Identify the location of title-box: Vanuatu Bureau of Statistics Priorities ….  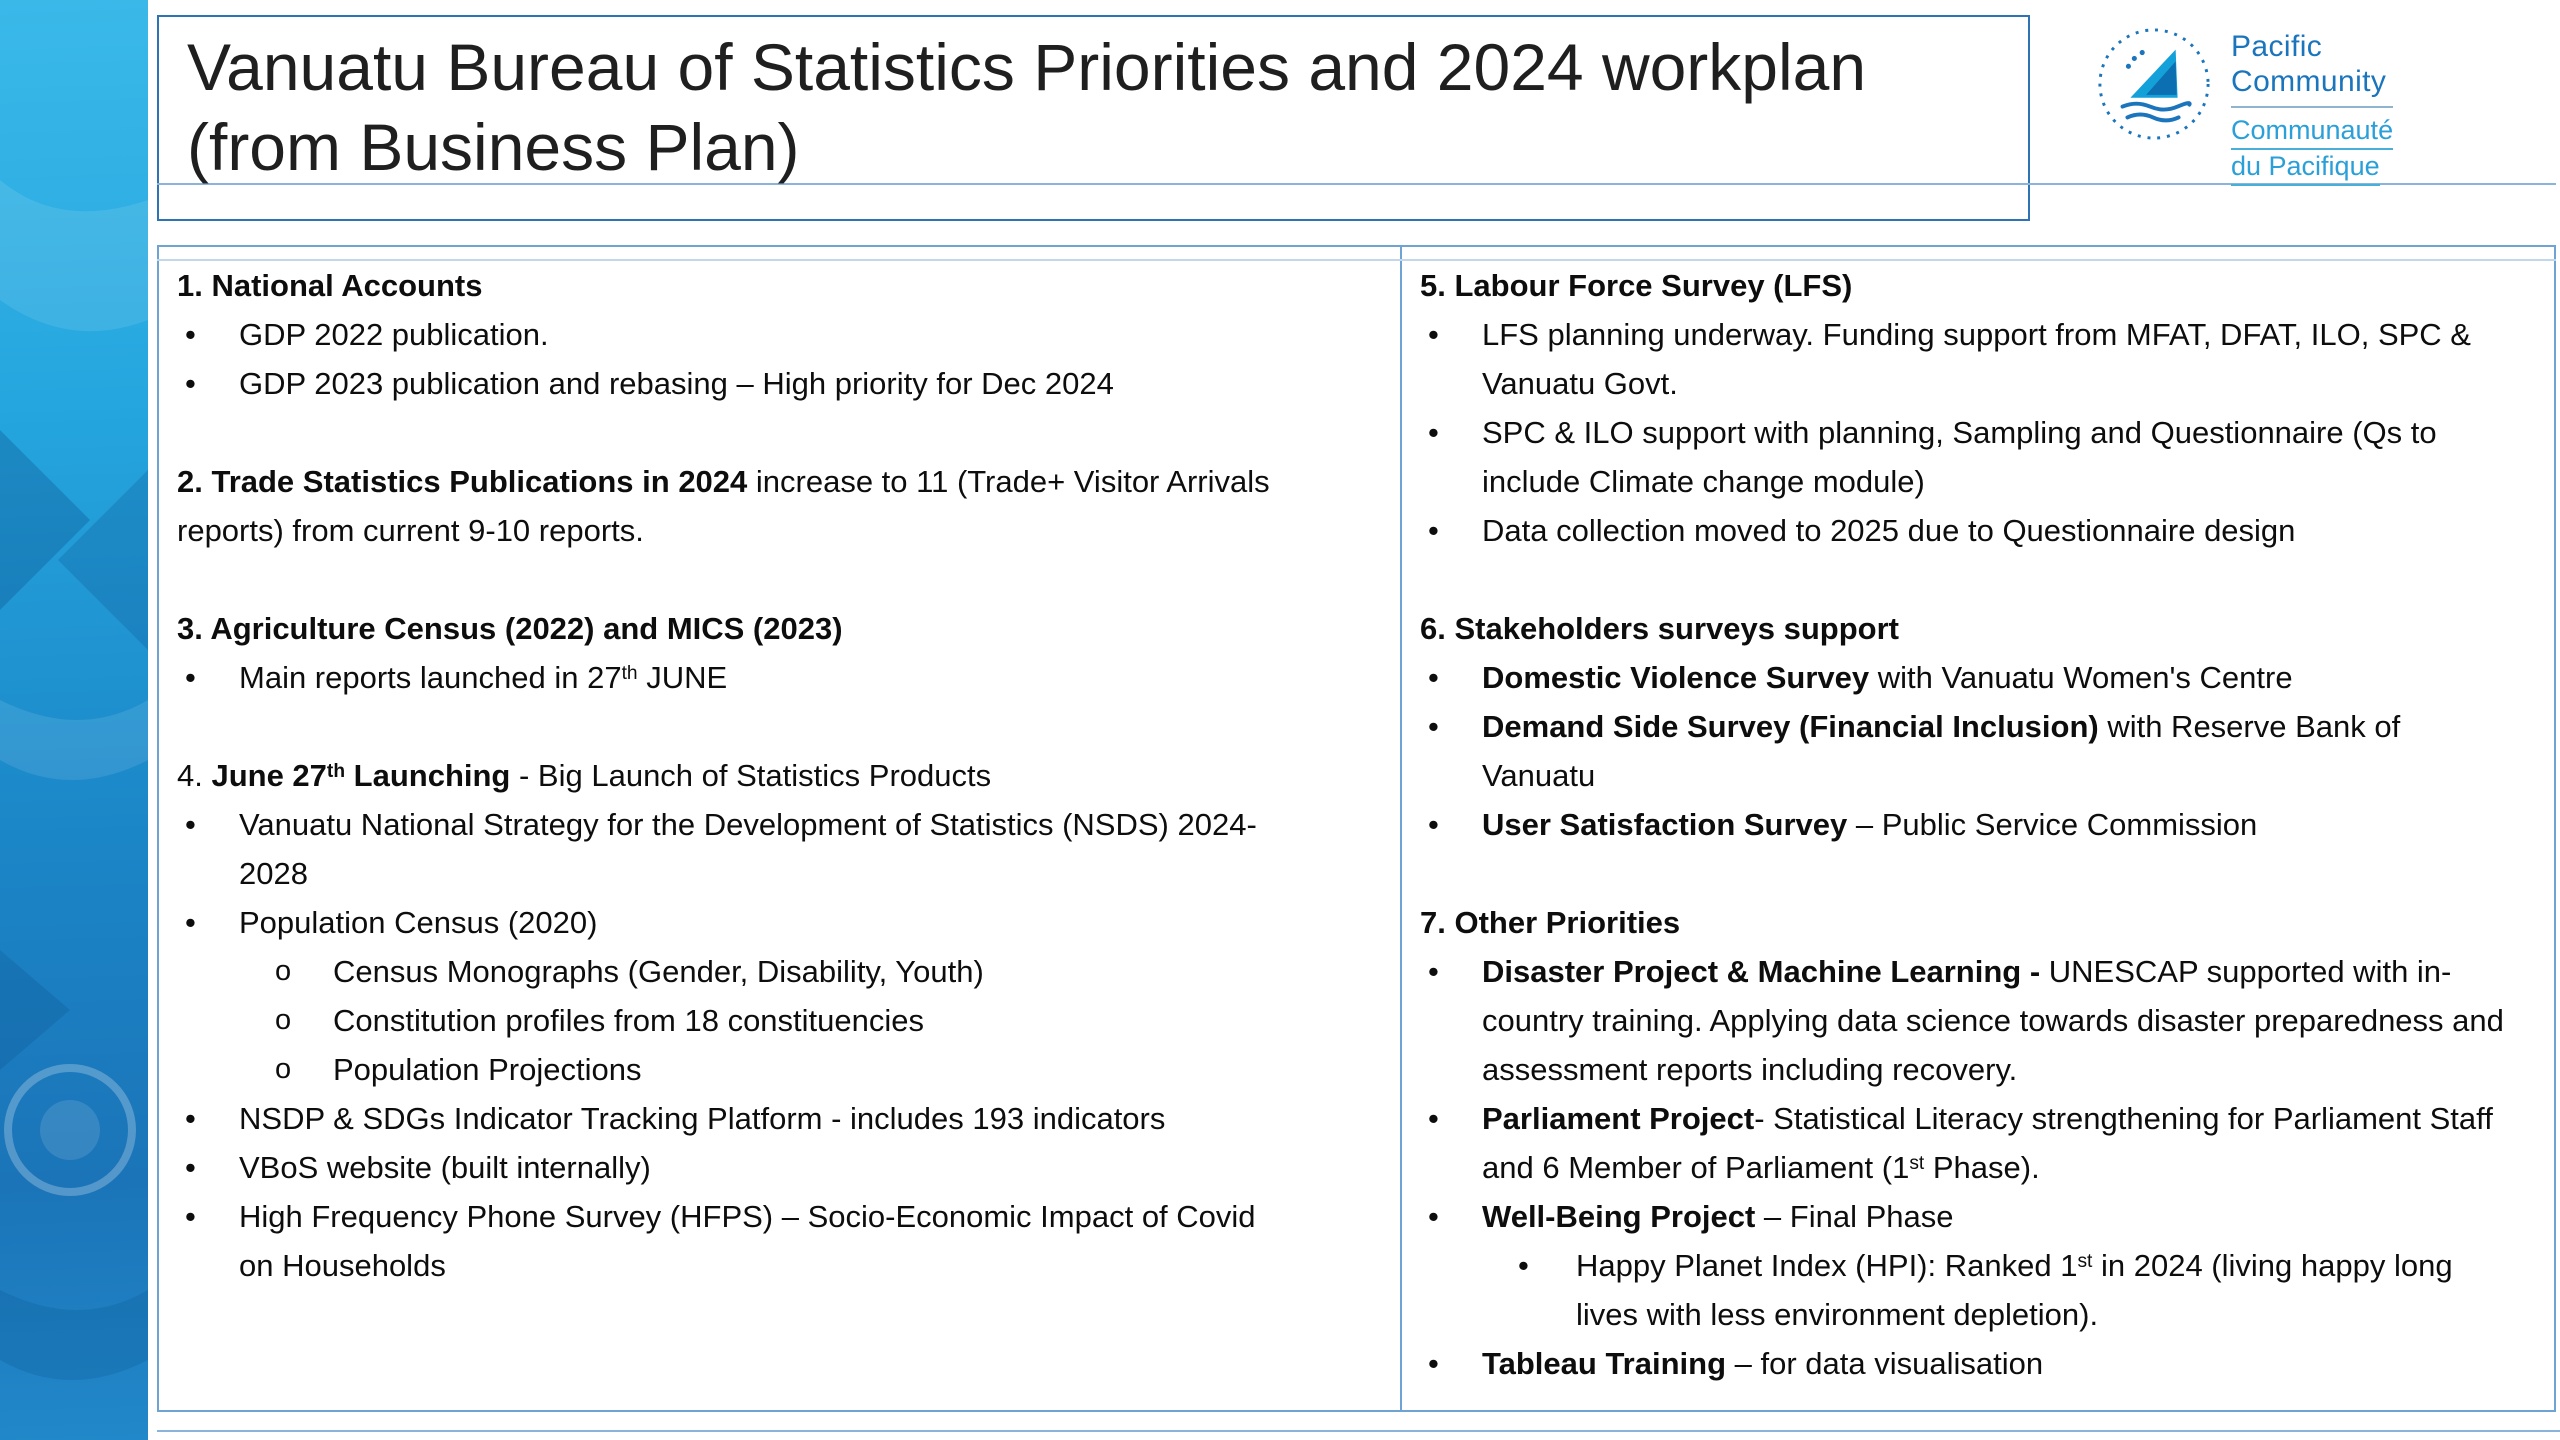
(1093, 118).